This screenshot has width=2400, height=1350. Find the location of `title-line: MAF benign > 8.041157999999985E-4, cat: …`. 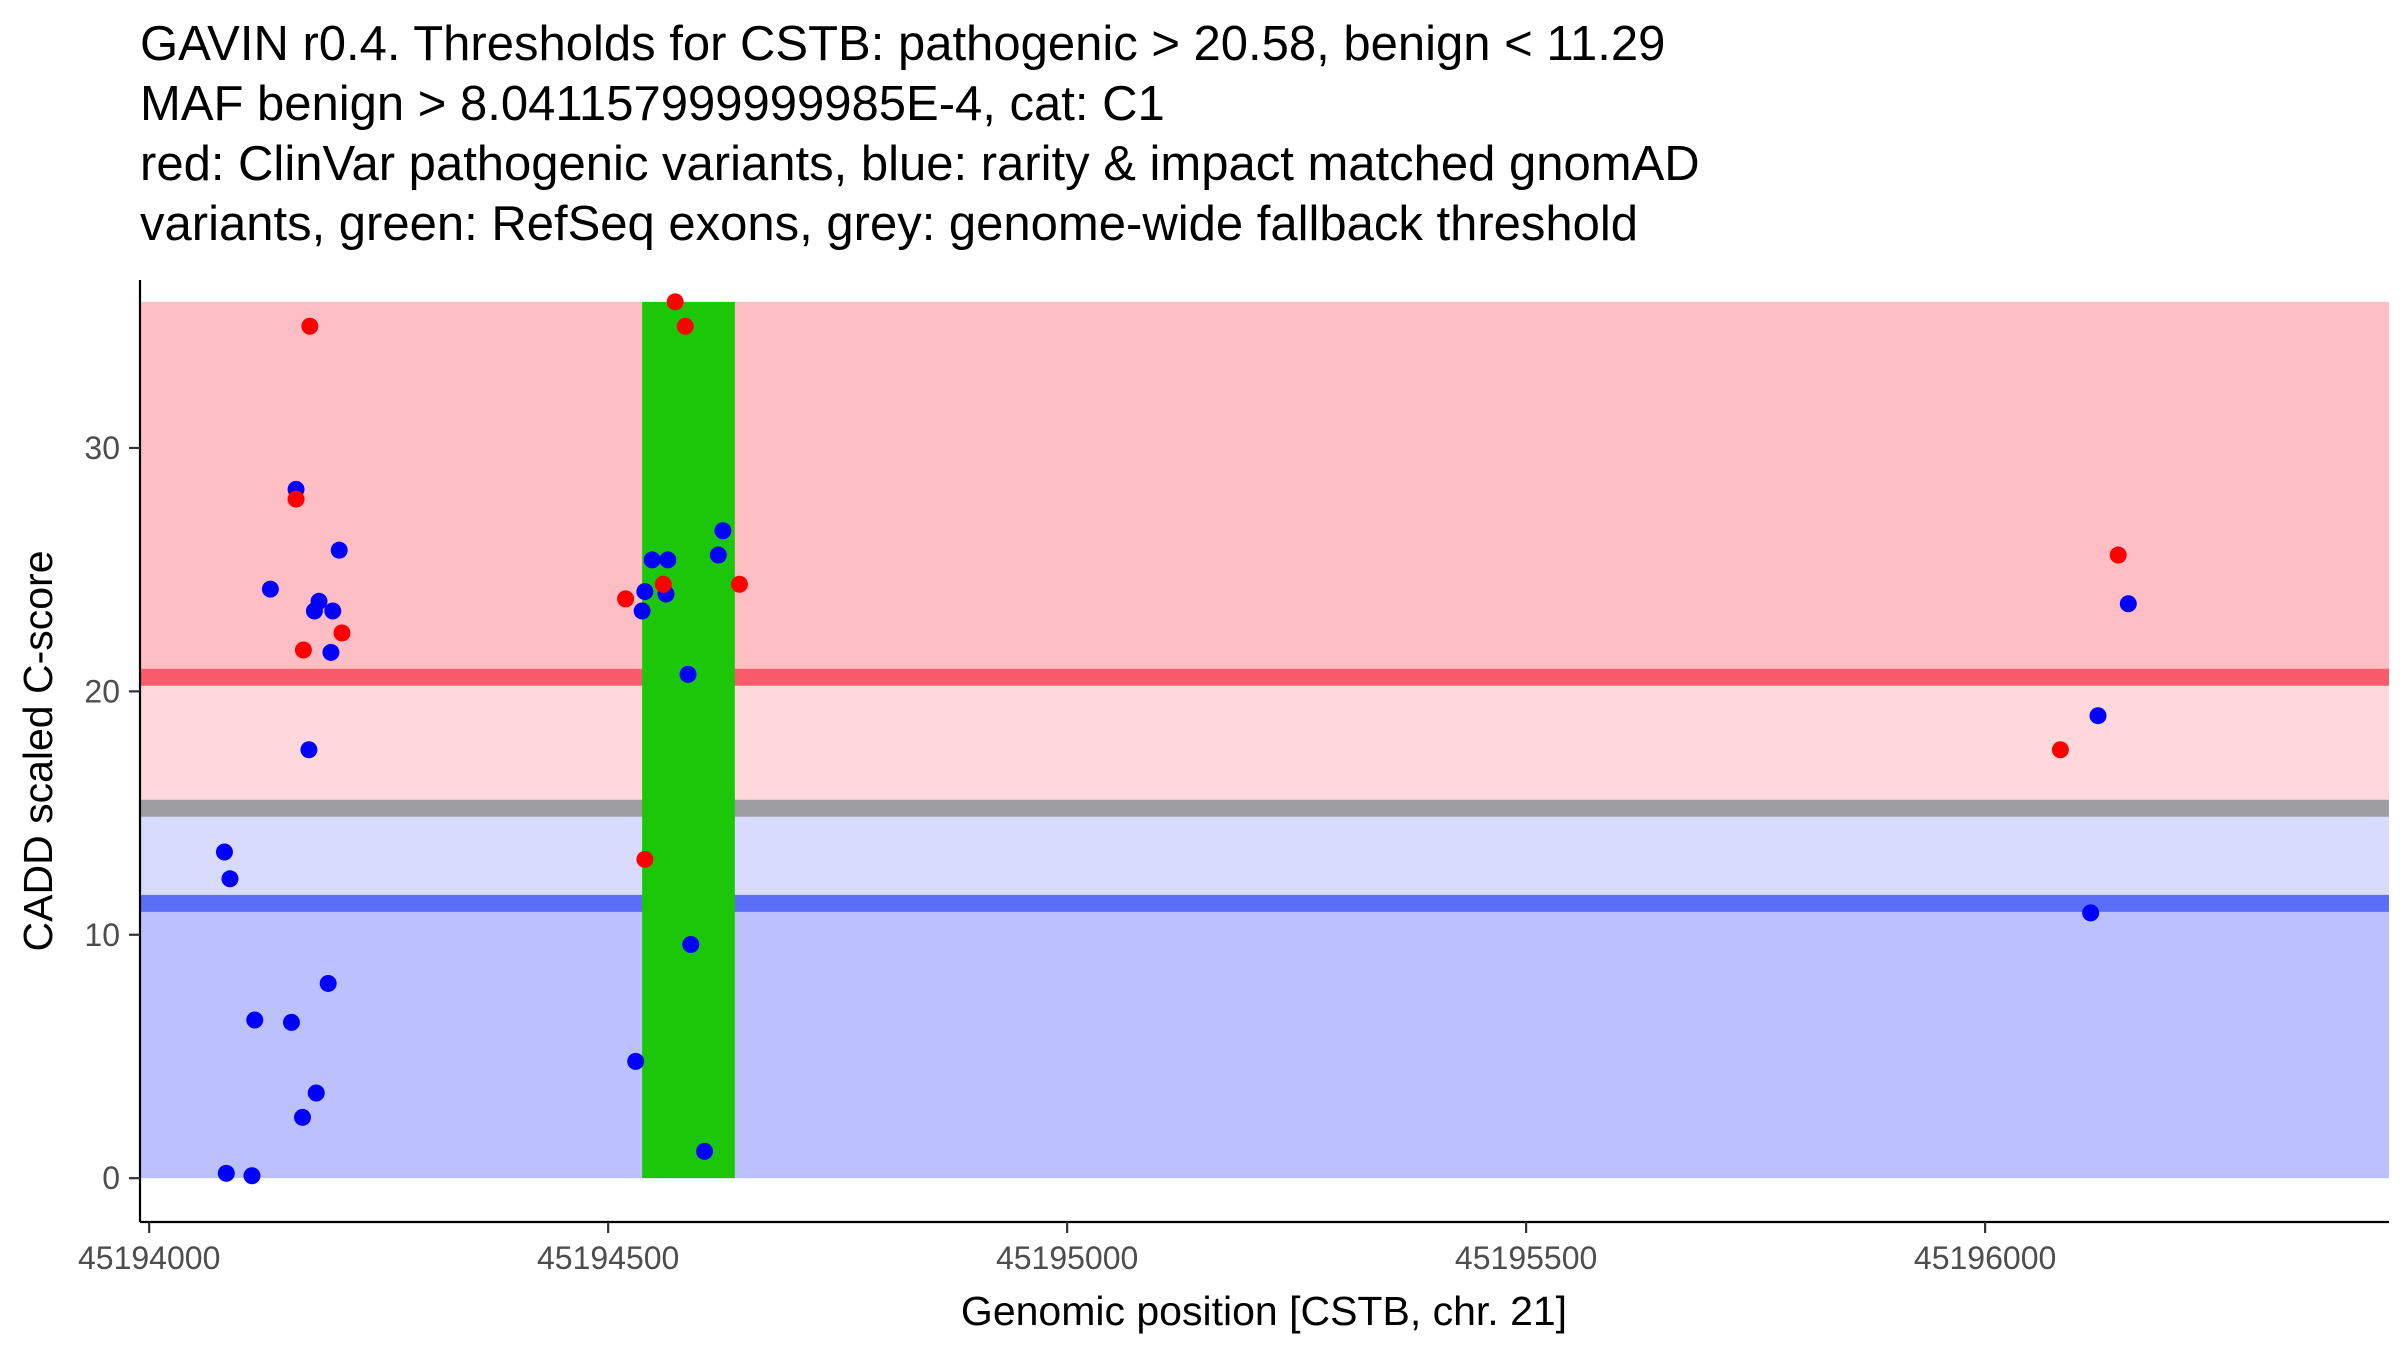

title-line: MAF benign > 8.041157999999985E-4, cat: … is located at coordinates (652, 104).